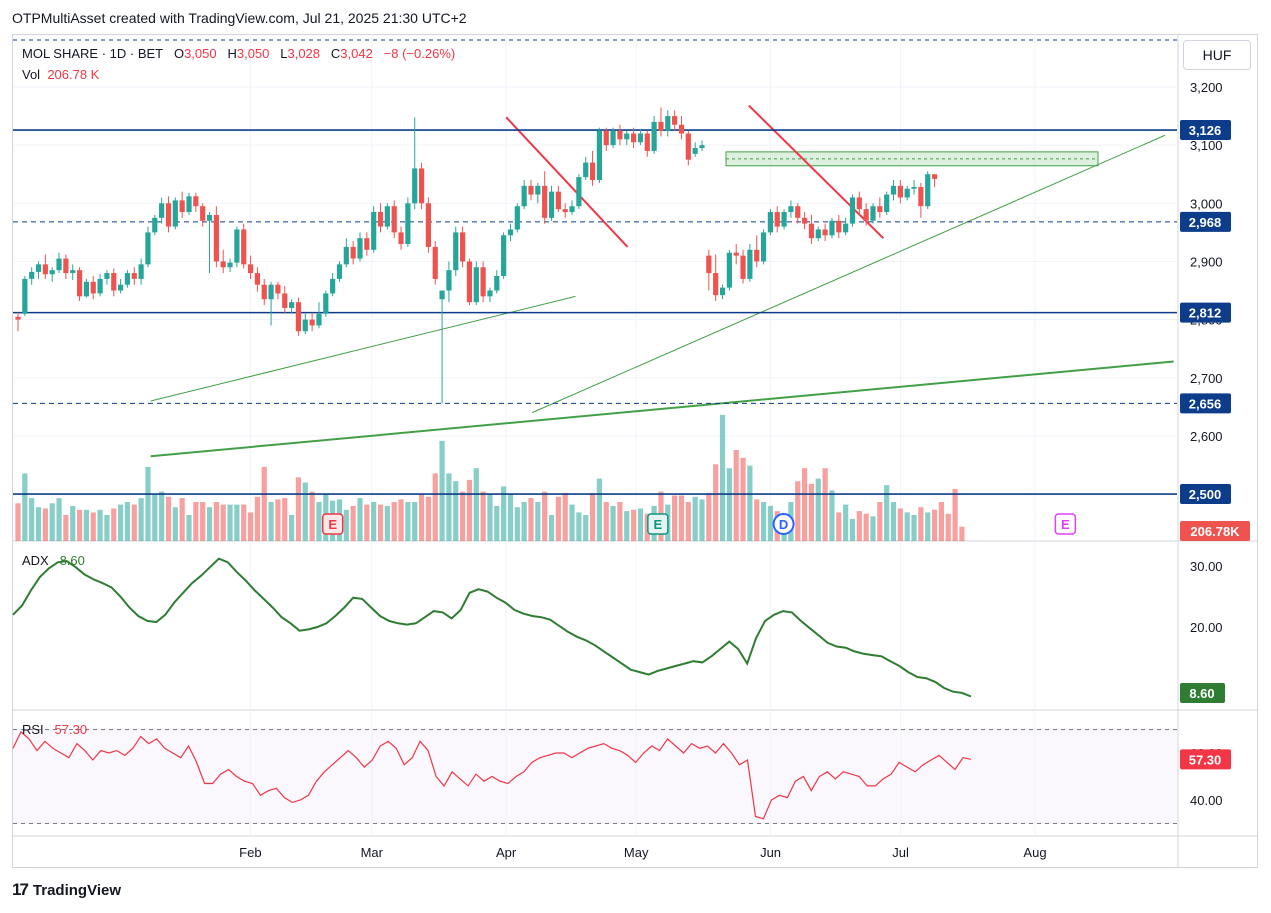  What do you see at coordinates (179, 53) in the screenshot?
I see `open-label: O` at bounding box center [179, 53].